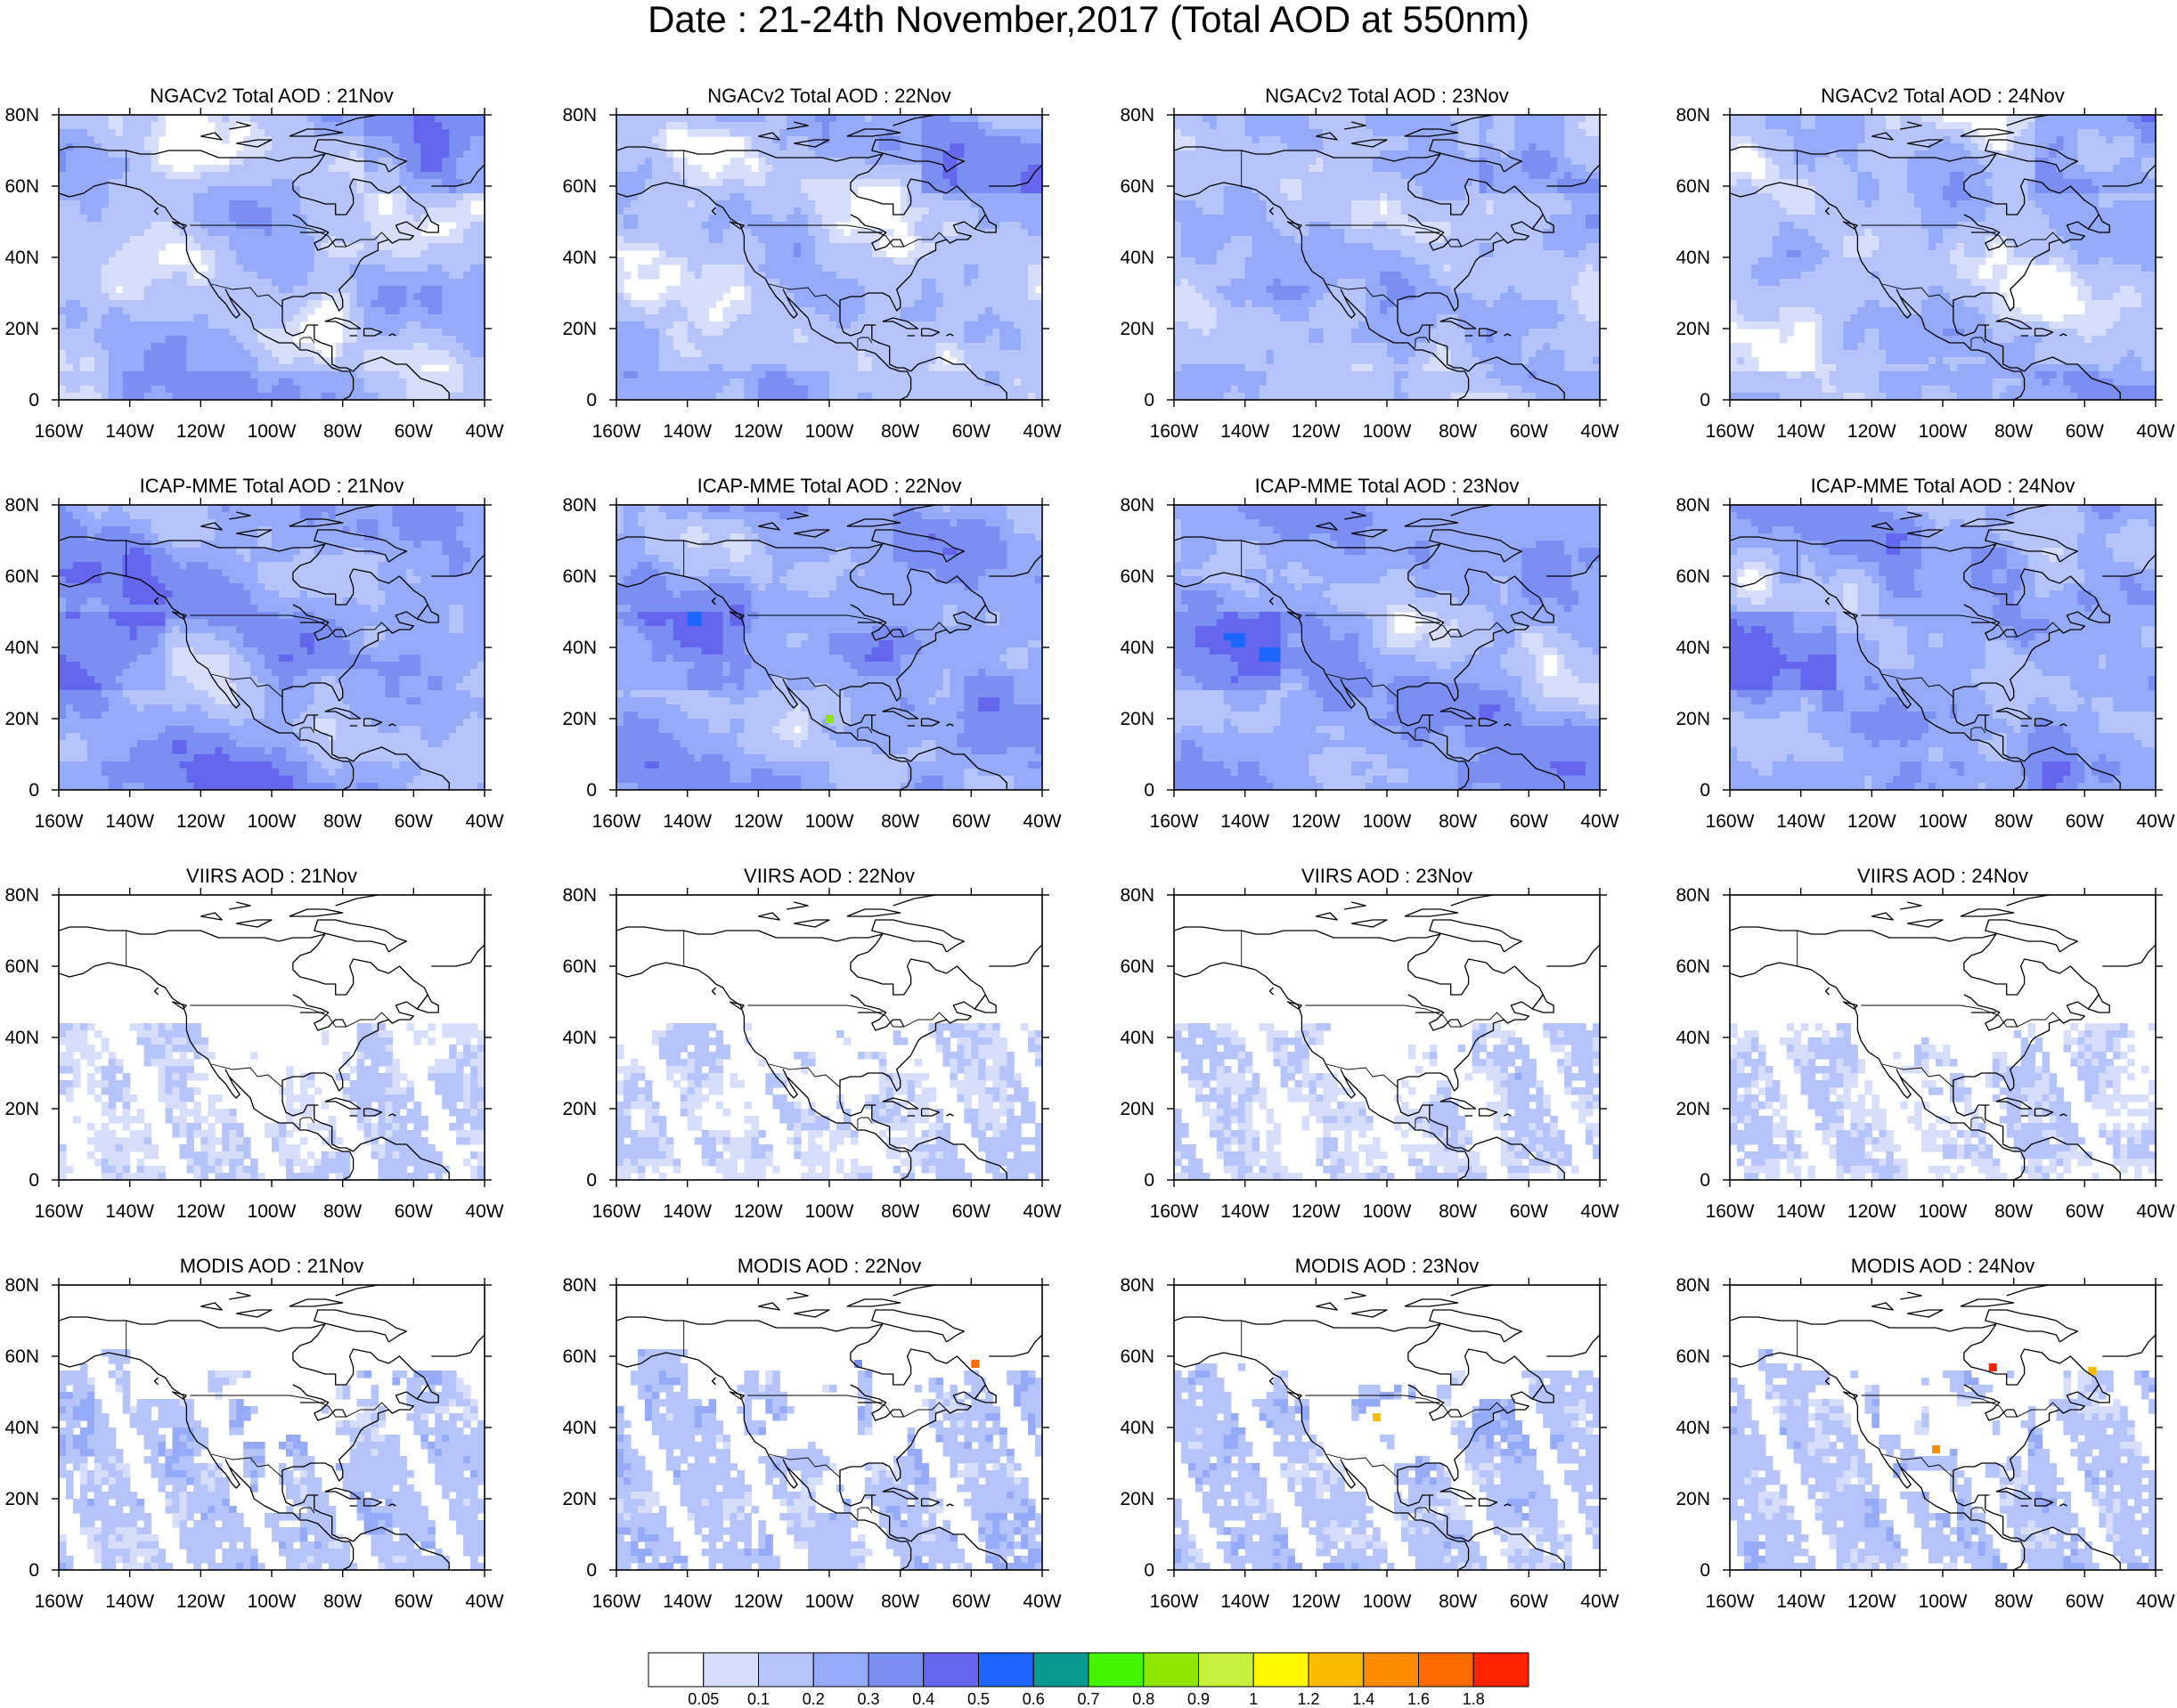 Image resolution: width=2177 pixels, height=1708 pixels. I want to click on panel-title: ICAP-MME Total AOD : 21Nov, so click(272, 486).